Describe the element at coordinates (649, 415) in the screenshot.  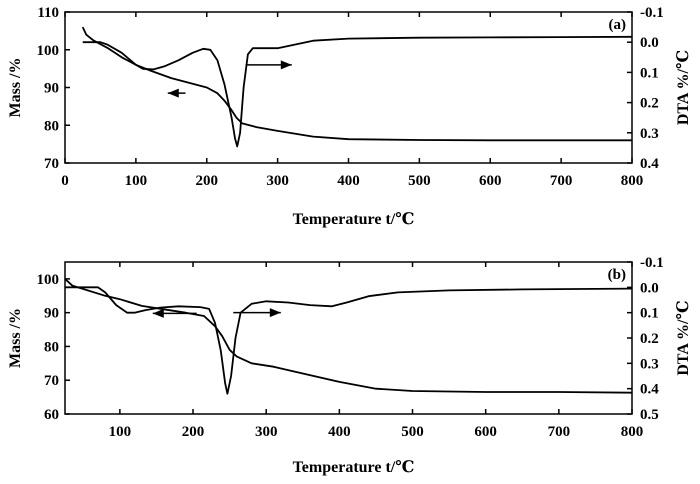
I see `y2-tick-label: 0.5` at that location.